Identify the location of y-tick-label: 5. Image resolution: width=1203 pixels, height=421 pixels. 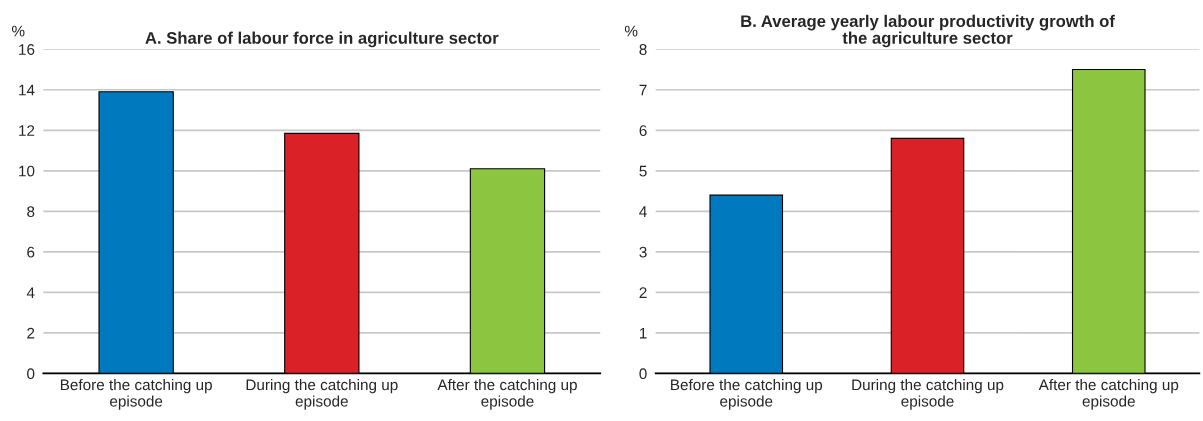
(643, 171).